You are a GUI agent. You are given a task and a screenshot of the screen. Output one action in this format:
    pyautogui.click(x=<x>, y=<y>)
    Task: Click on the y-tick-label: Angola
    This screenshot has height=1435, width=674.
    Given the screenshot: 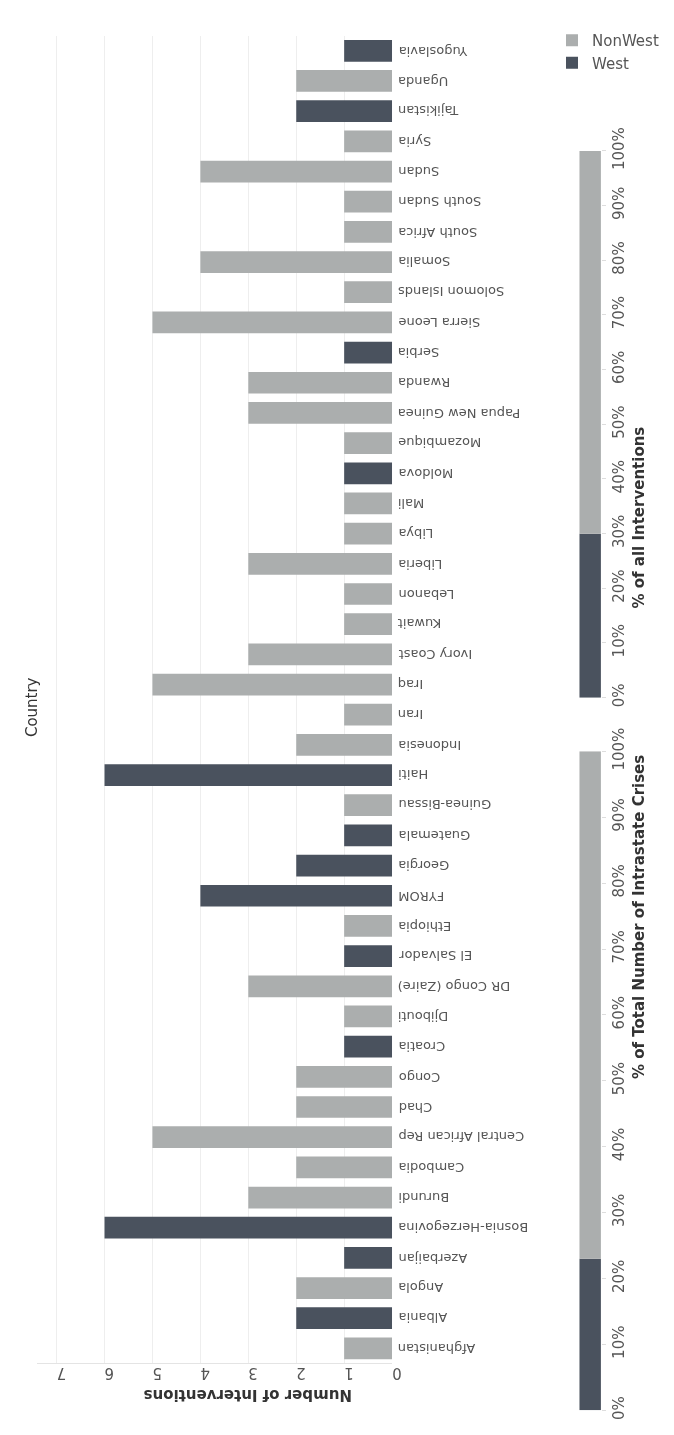 What is the action you would take?
    pyautogui.click(x=421, y=1288)
    